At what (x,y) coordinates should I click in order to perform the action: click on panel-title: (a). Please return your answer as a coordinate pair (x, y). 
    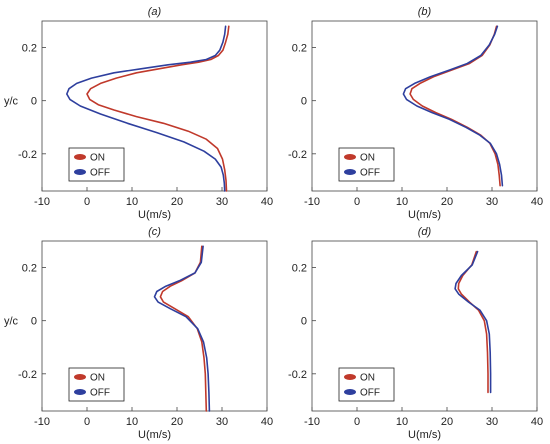
    Looking at the image, I should click on (155, 12).